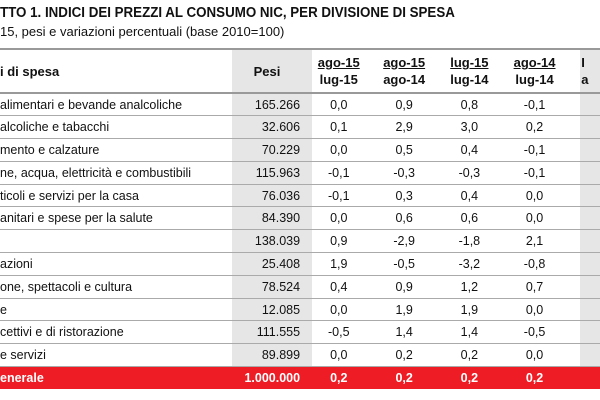 Image resolution: width=600 pixels, height=400 pixels. I want to click on variation-value: -3,2, so click(469, 263).